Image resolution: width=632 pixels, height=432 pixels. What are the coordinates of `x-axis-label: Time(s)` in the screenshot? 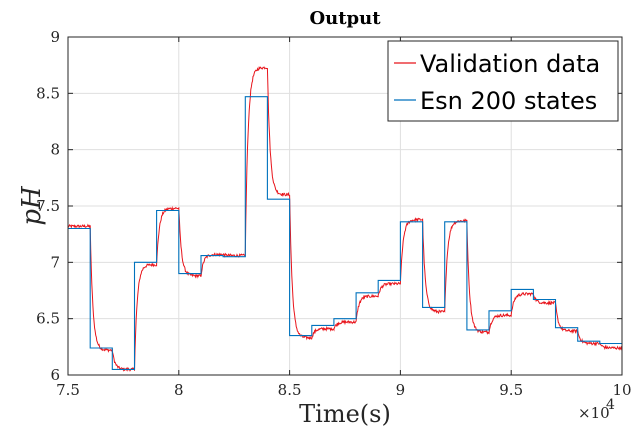 It's located at (345, 414).